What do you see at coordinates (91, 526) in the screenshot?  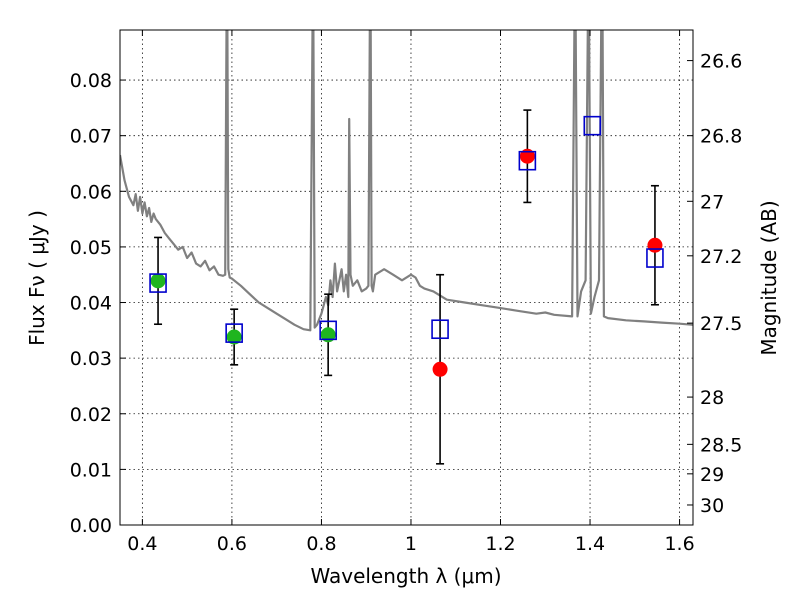 I see `y-tick-label: 0.00` at bounding box center [91, 526].